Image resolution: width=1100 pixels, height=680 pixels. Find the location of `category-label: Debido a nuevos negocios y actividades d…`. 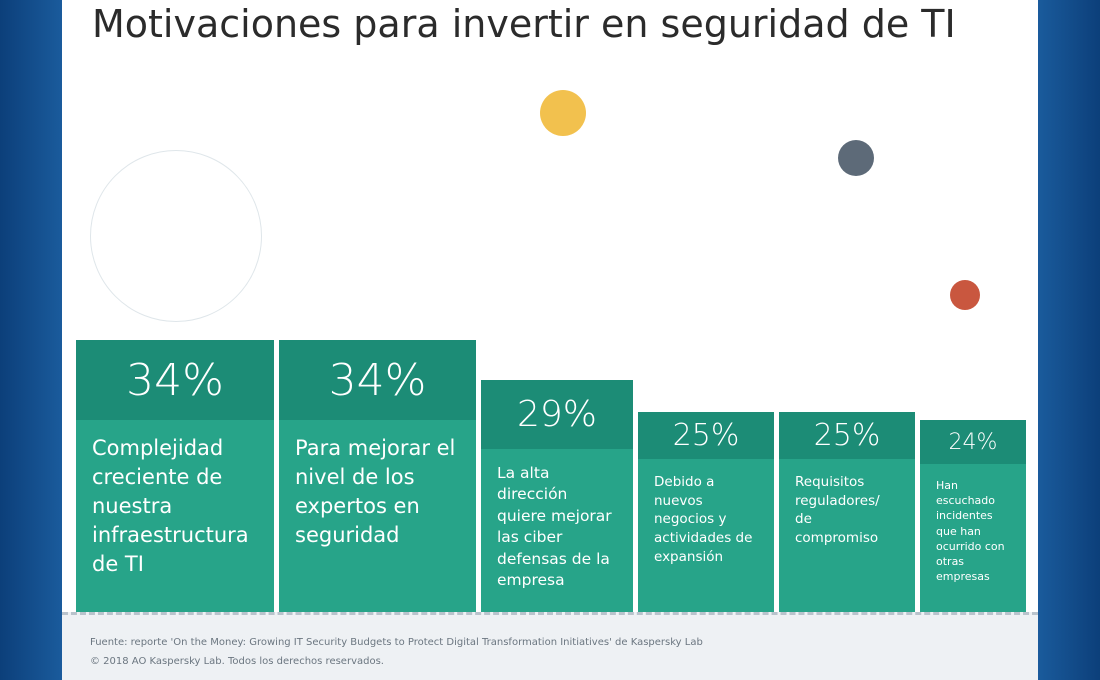

category-label: Debido a nuevos negocios y actividades d… is located at coordinates (703, 519).